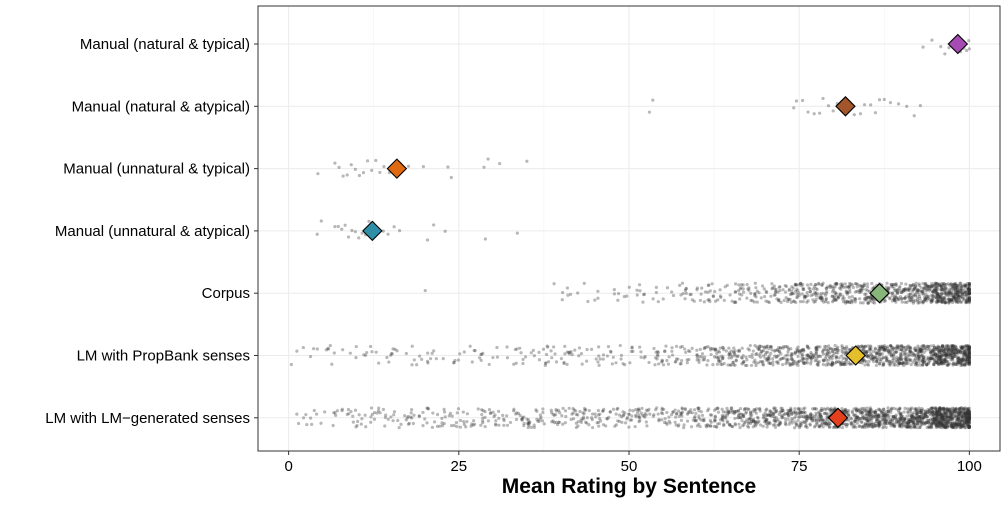  Describe the element at coordinates (799, 466) in the screenshot. I see `x-tick-label: 75` at that location.